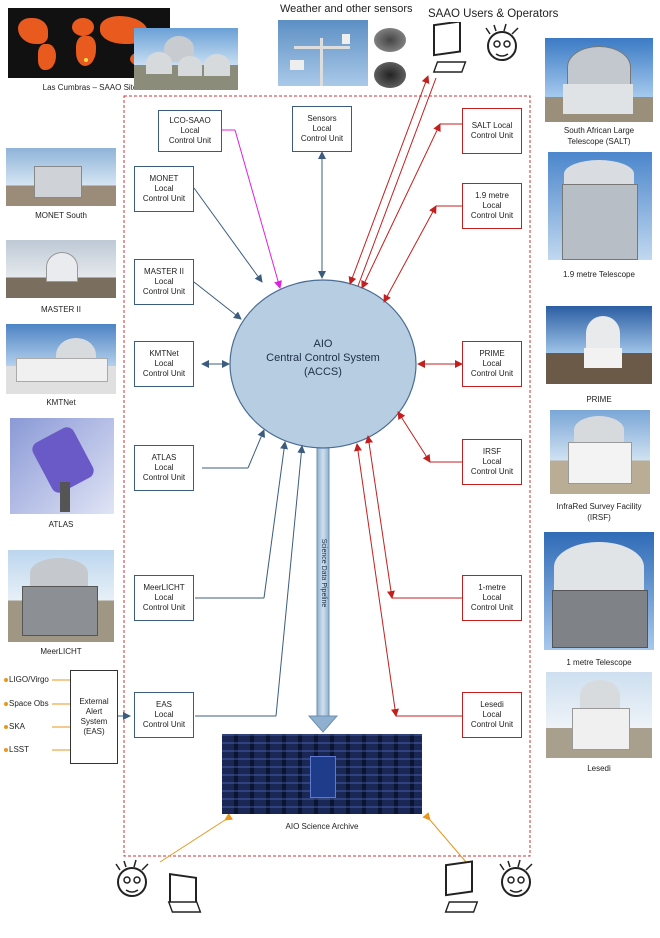 The width and height of the screenshot is (660, 938). What do you see at coordinates (492, 195) in the screenshot?
I see `onenine-unit-name: 1.9 metre` at bounding box center [492, 195].